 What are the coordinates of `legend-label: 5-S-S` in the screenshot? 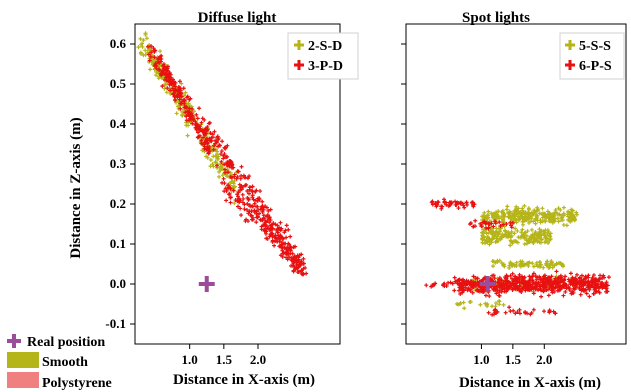 It's located at (595, 46).